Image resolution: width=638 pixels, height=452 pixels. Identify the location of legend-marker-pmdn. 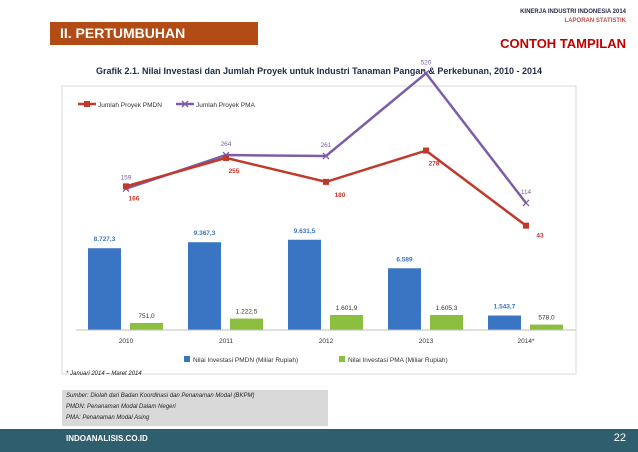
(87, 104).